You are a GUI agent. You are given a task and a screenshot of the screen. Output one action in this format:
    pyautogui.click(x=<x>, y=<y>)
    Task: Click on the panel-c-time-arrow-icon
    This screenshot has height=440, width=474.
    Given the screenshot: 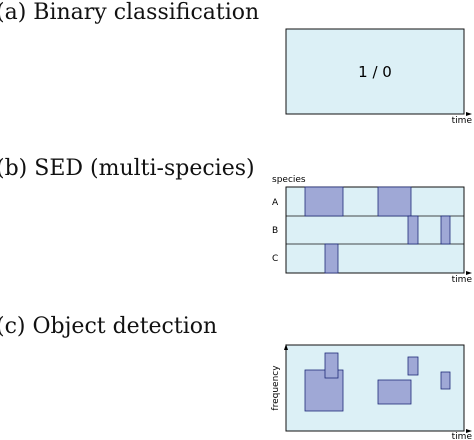 What is the action you would take?
    pyautogui.click(x=469, y=431)
    